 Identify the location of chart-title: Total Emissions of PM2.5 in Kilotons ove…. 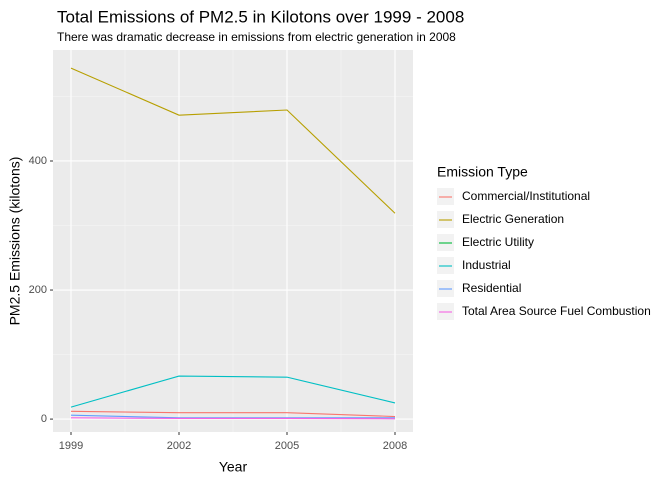
(260, 16).